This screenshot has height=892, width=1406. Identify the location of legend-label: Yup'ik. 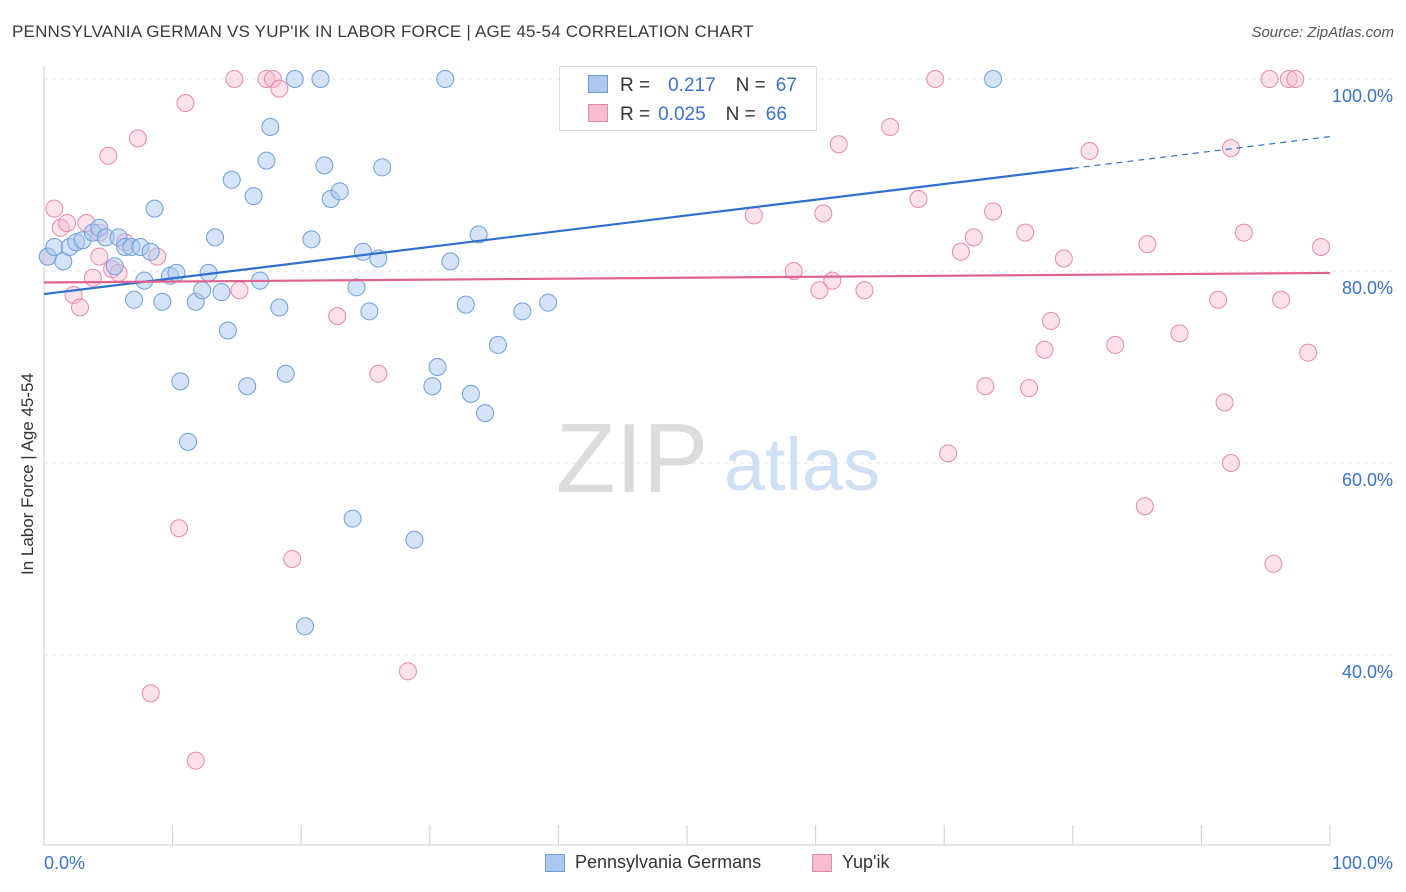
(866, 862).